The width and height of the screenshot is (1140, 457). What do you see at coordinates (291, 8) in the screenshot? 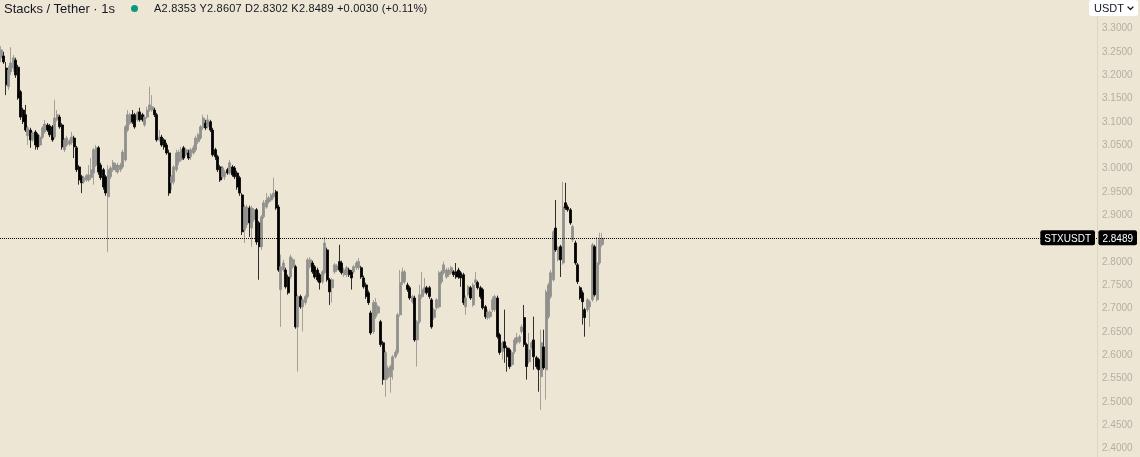
I see `chart-subtitle: A2.8353 Y2.8607 D2.8302 K2.8489 +0.0030 (+0.11%)` at bounding box center [291, 8].